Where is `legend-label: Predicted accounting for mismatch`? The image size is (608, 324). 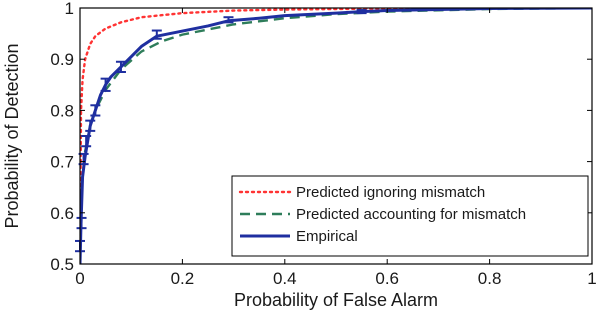 legend-label: Predicted accounting for mismatch is located at coordinates (411, 214).